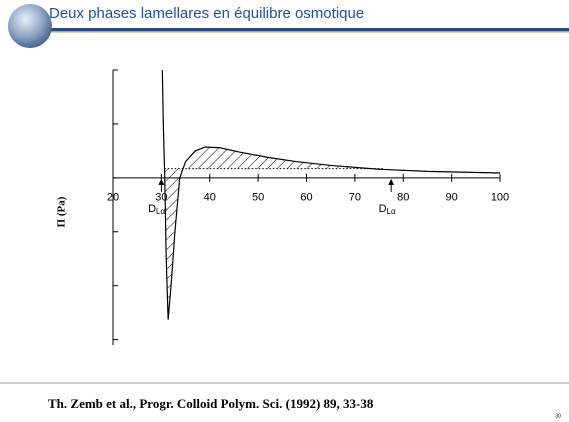  Describe the element at coordinates (500, 198) in the screenshot. I see `x-tick-label: 100` at that location.